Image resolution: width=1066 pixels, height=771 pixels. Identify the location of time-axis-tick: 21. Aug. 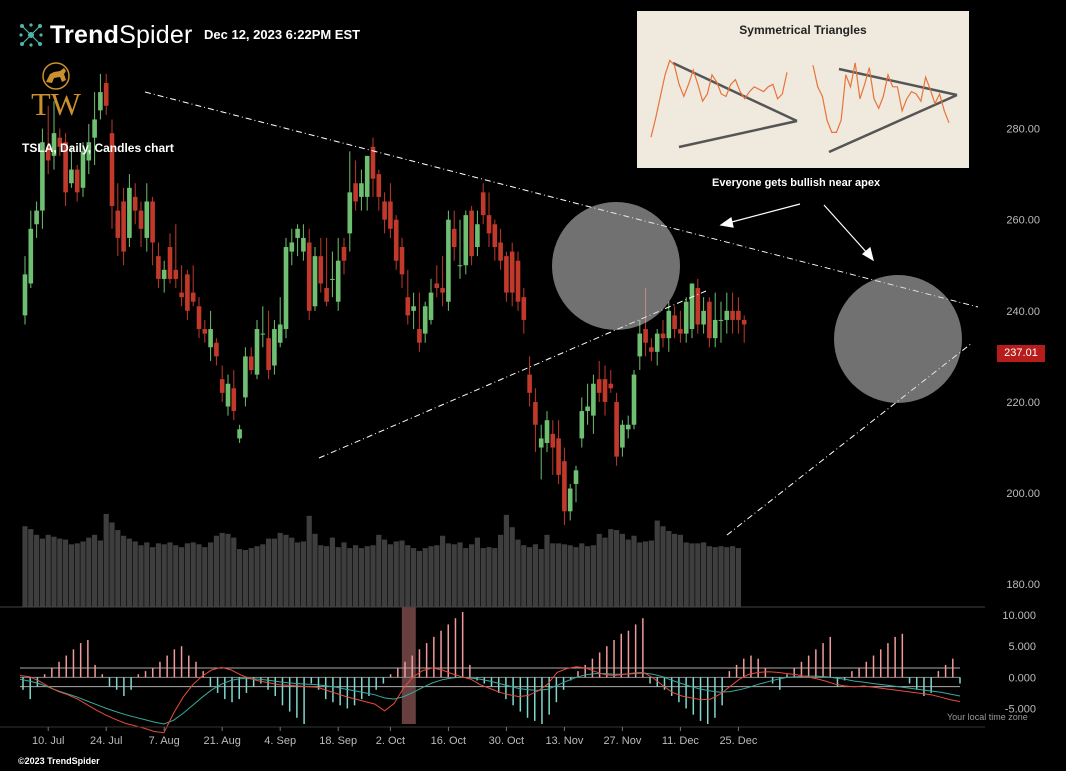
(222, 741).